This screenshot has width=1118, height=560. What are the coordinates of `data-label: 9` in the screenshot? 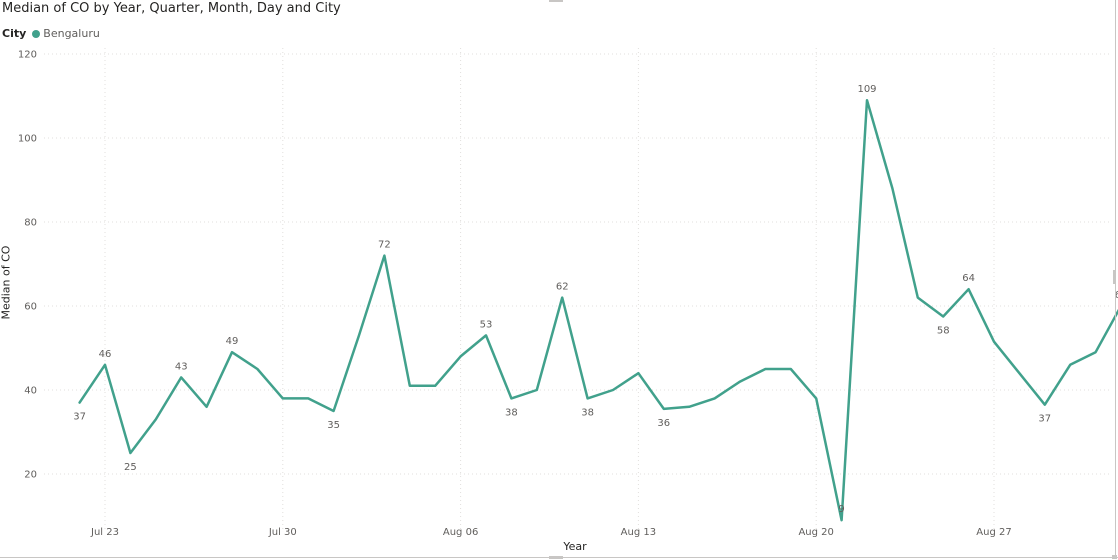 It's located at (841, 509).